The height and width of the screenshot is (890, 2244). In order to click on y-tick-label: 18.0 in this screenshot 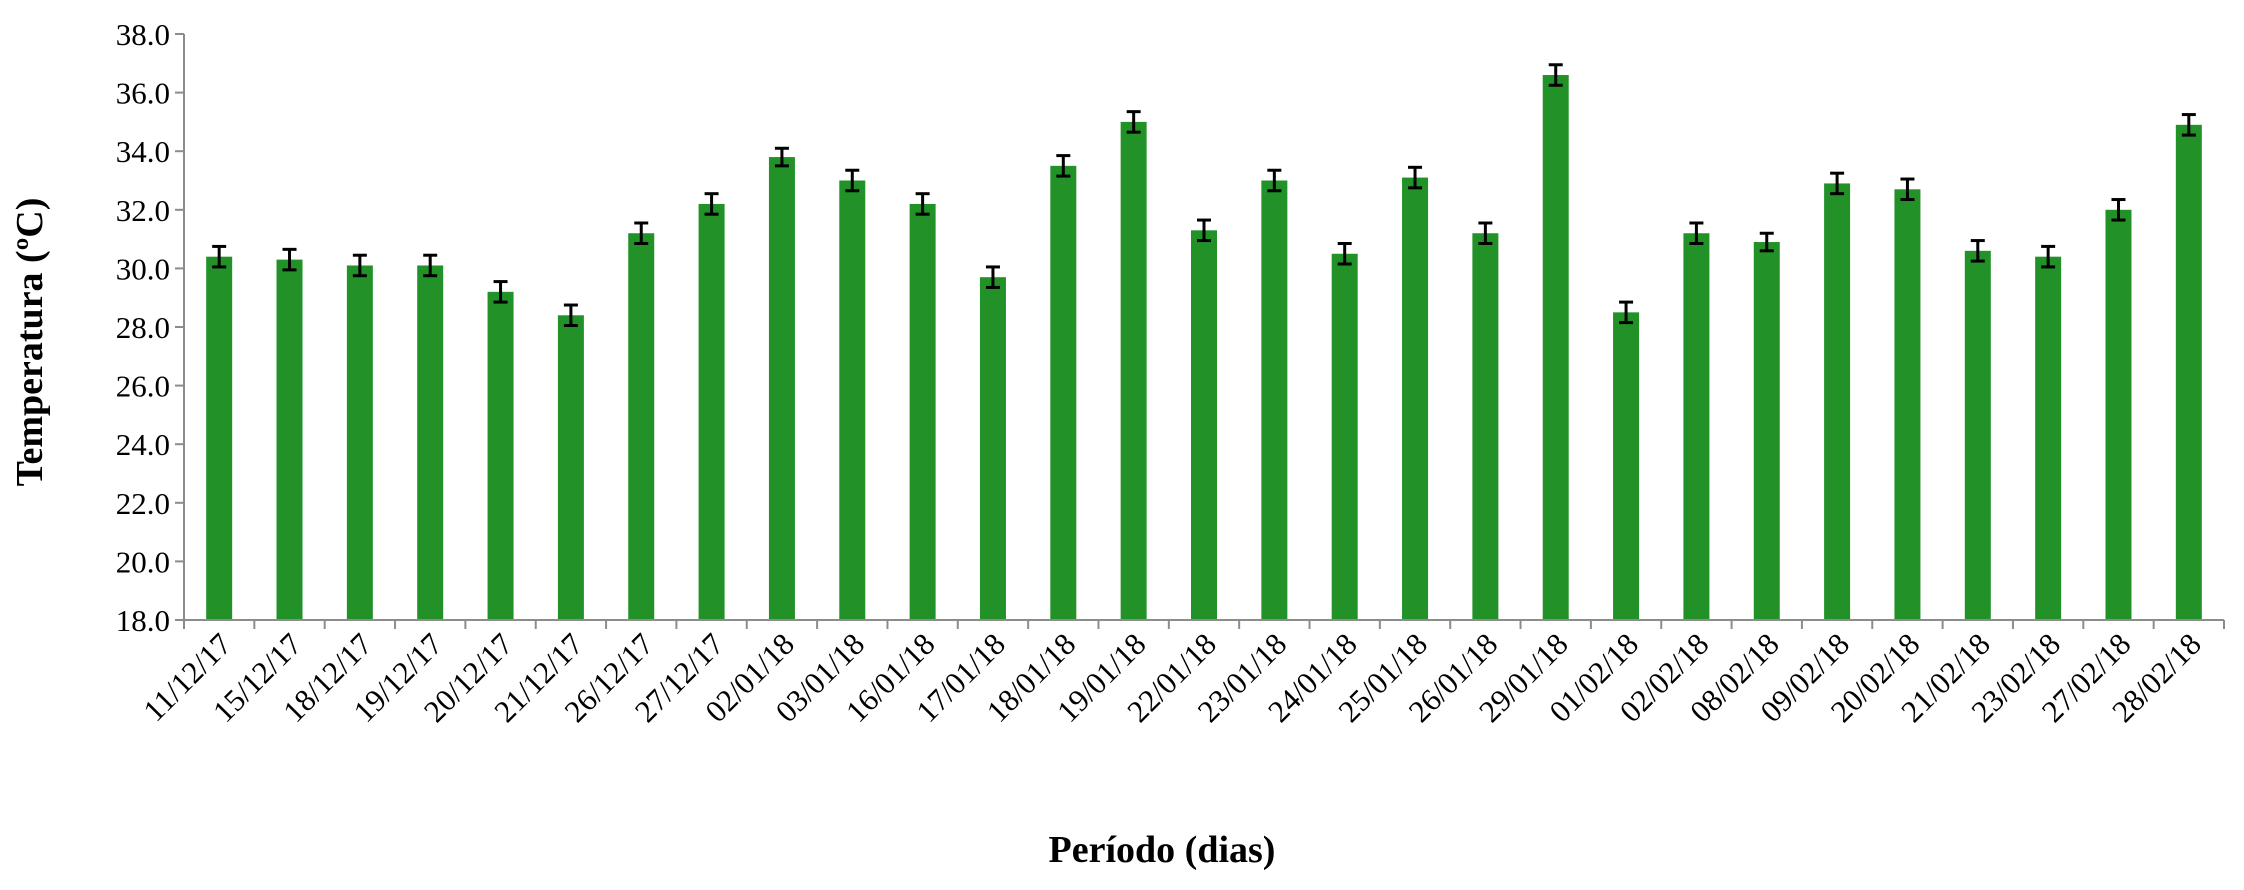, I will do `click(143, 620)`.